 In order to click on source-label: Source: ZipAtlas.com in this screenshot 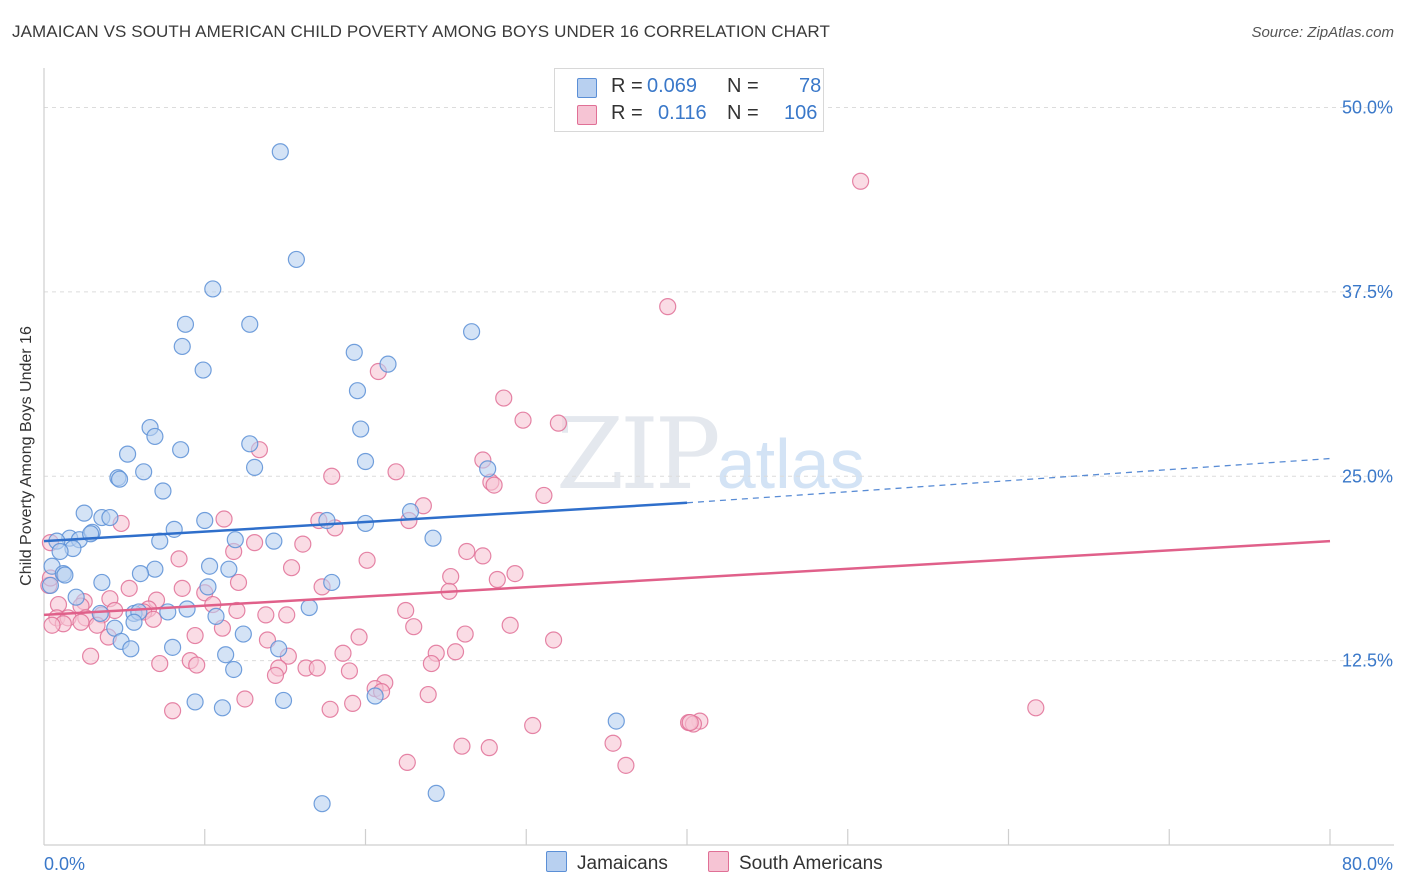, I will do `click(1322, 32)`.